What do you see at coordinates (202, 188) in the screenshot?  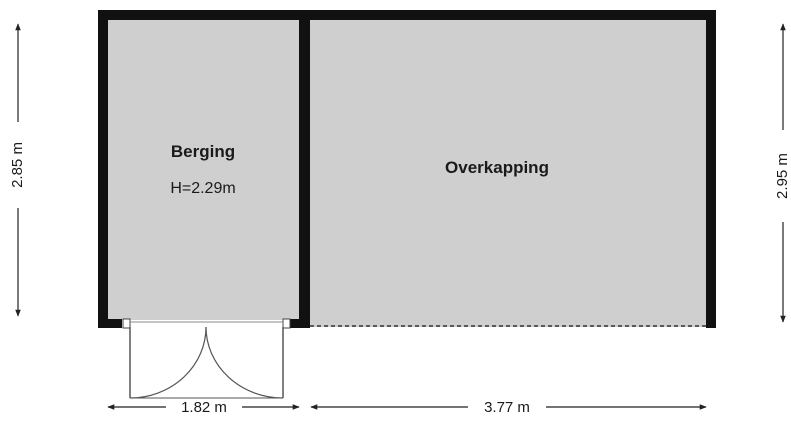 I see `berging-height: H=2.29m` at bounding box center [202, 188].